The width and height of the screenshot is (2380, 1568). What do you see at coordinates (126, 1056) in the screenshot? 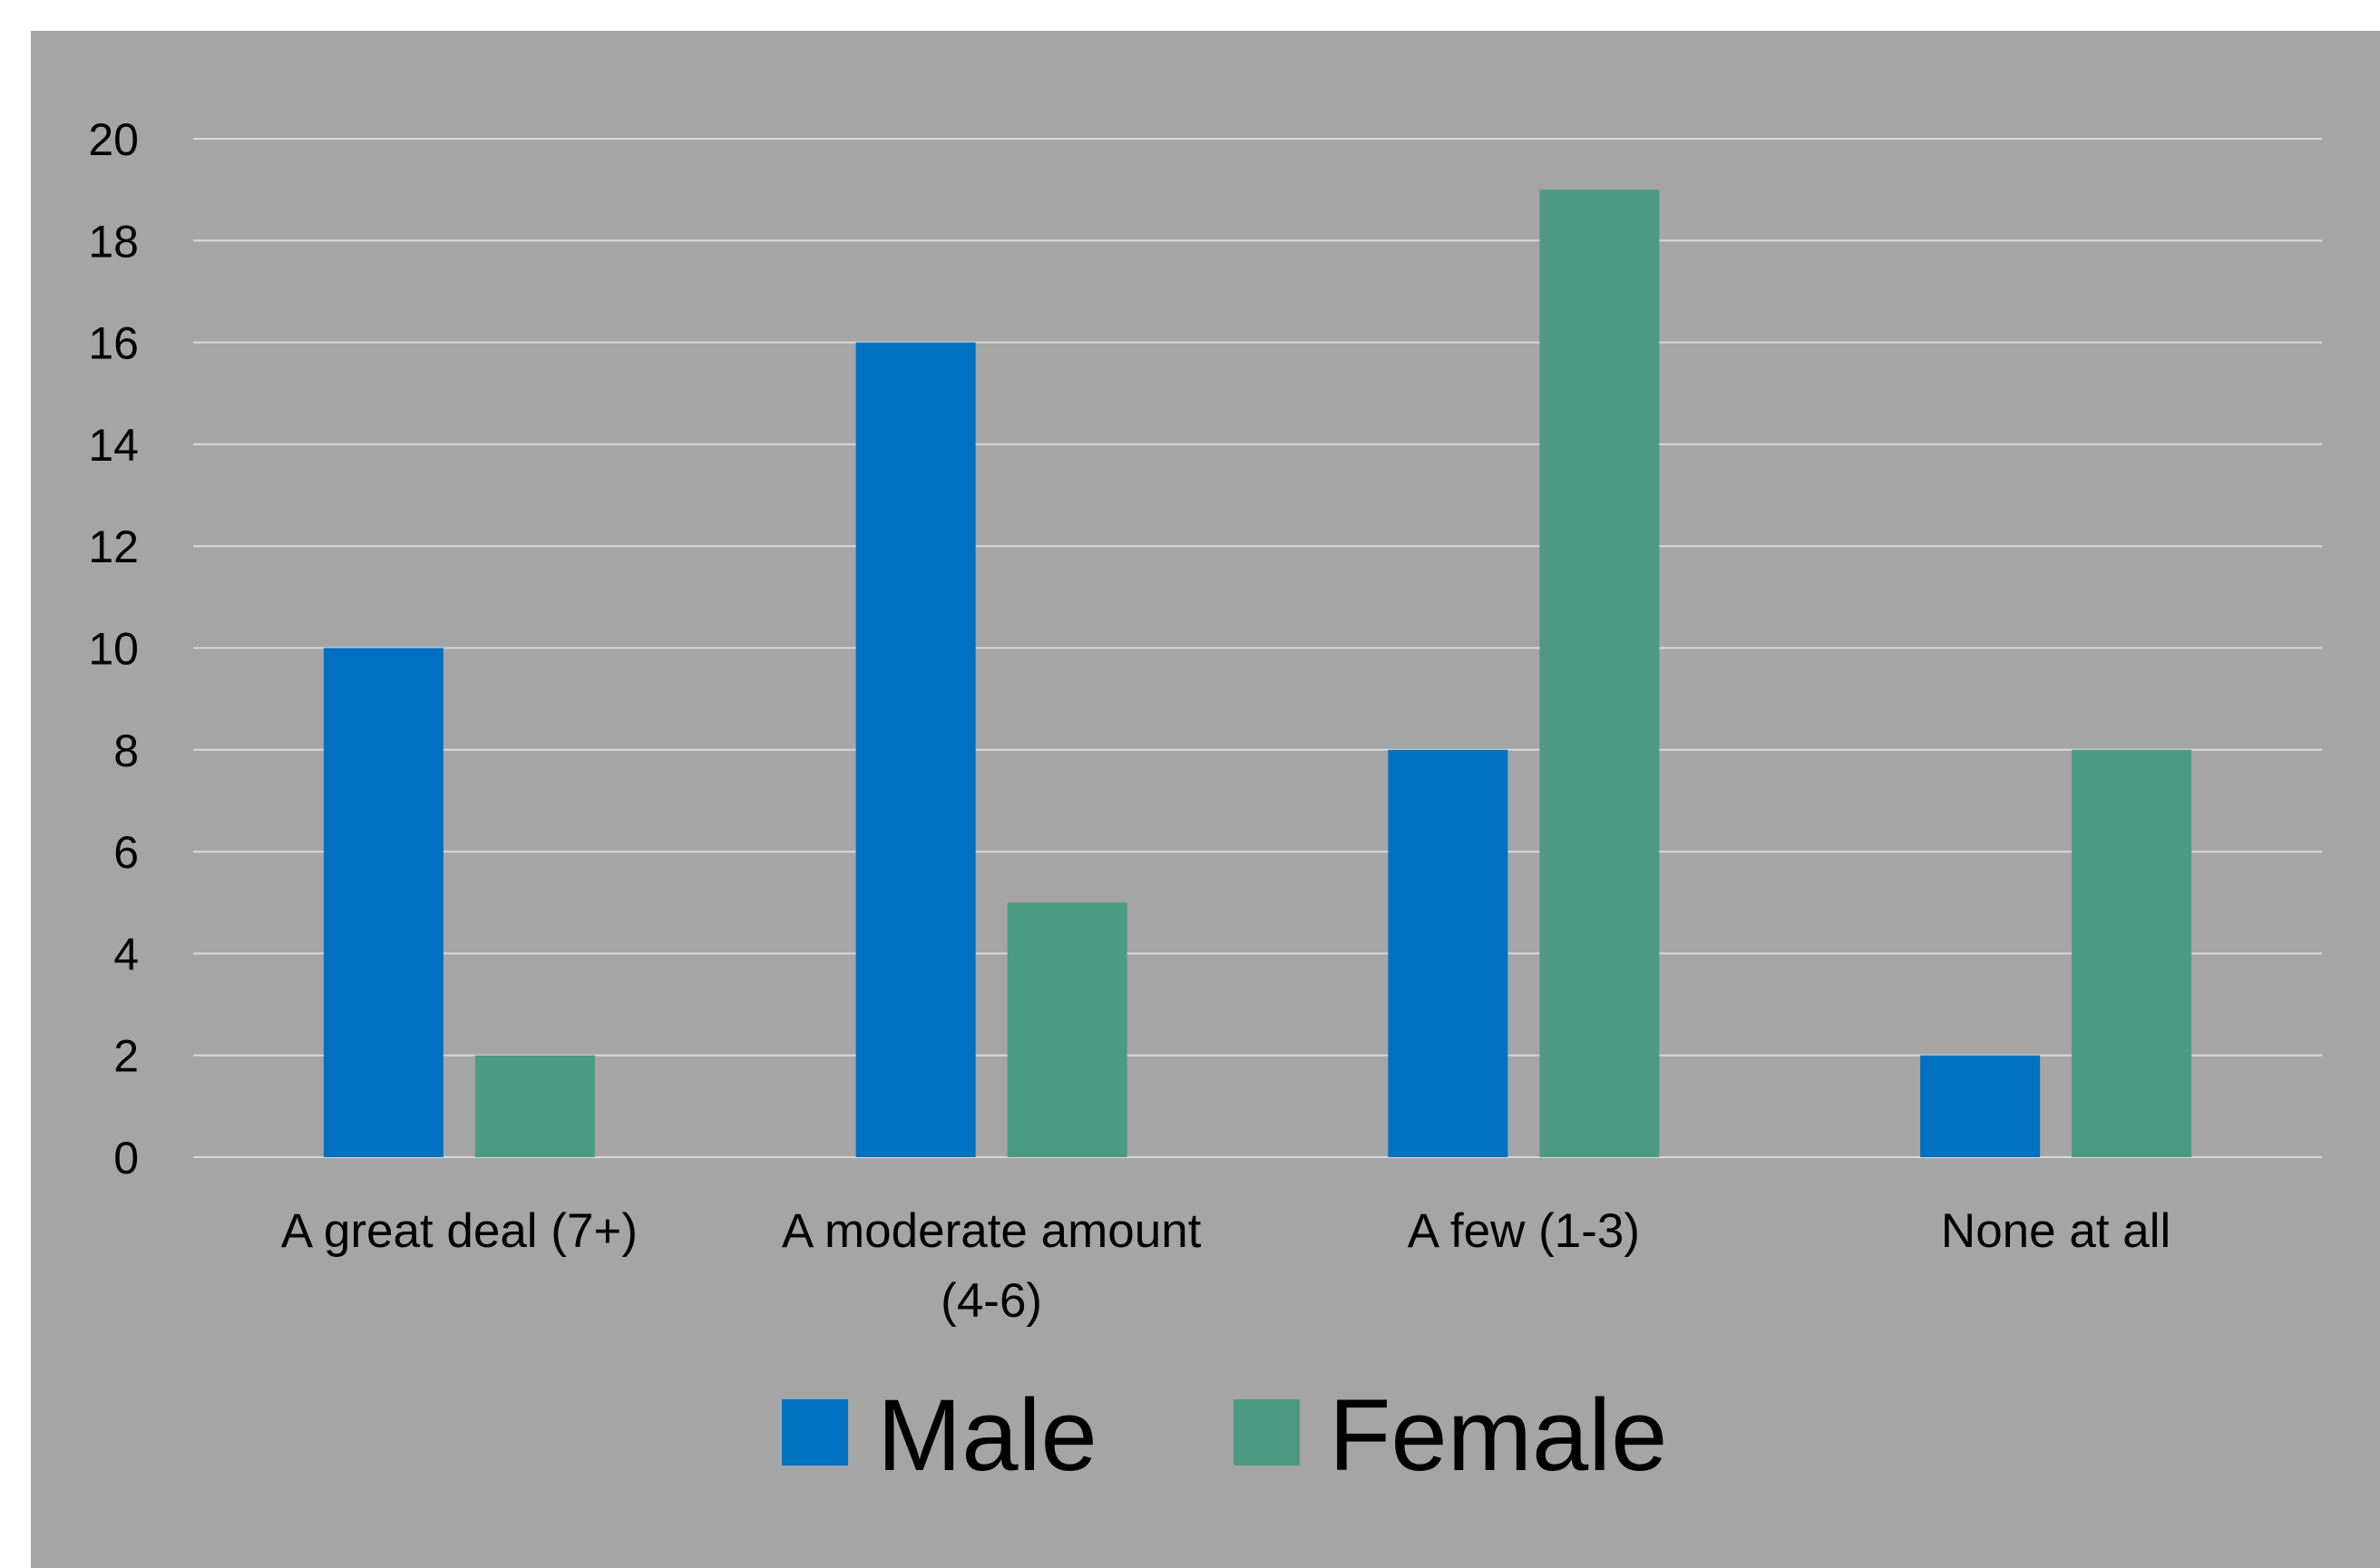
I see `y-tick-label: 2` at bounding box center [126, 1056].